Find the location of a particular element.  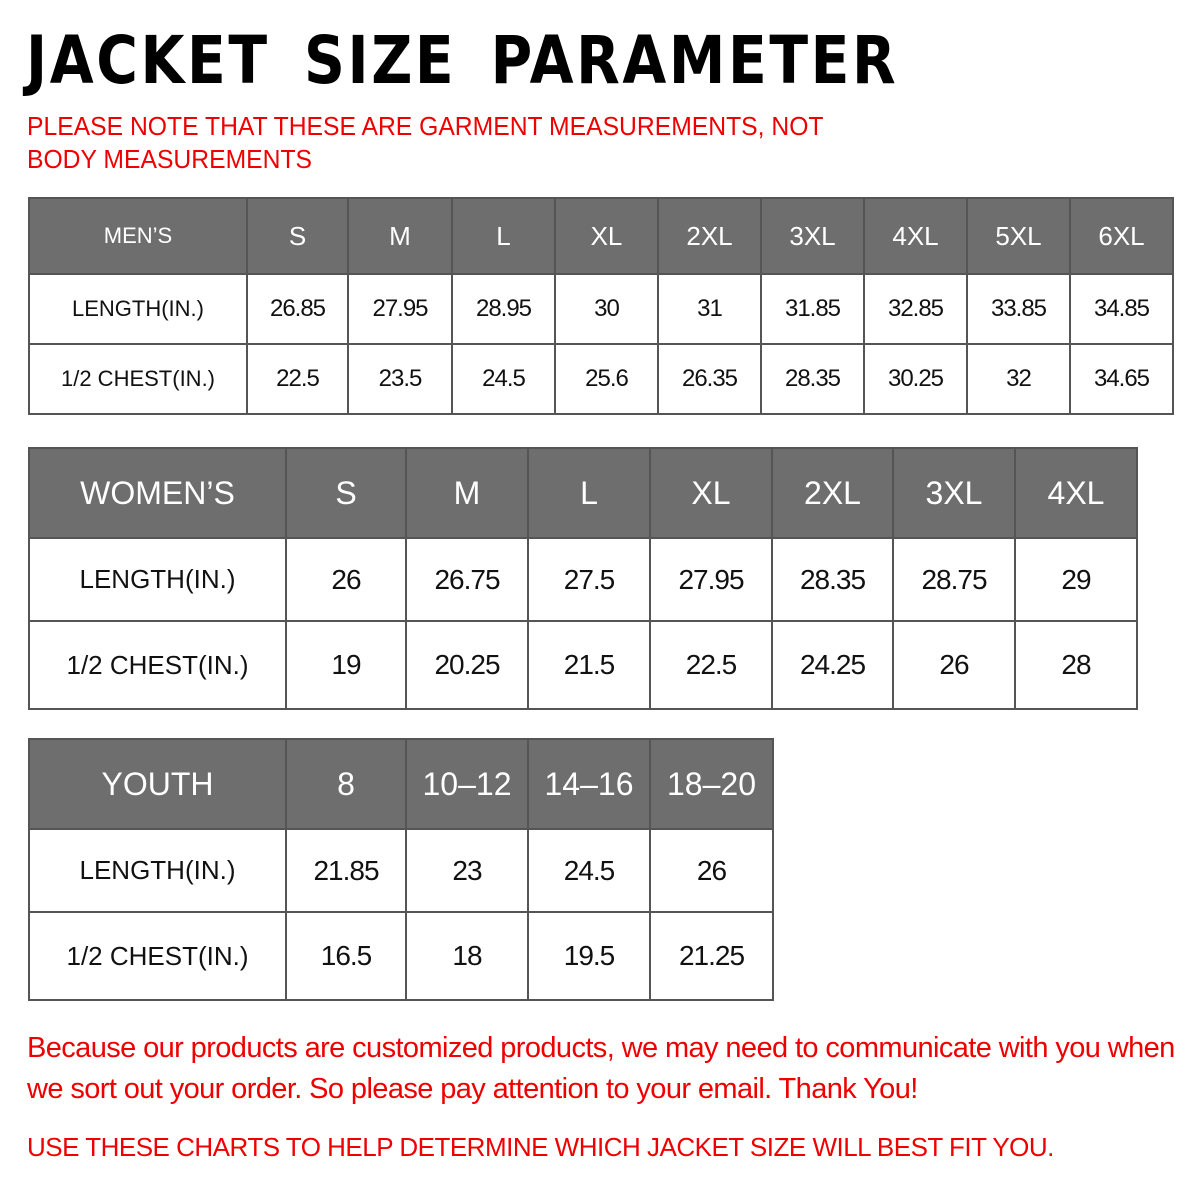

size-header-cell: 6XL is located at coordinates (1121, 236).